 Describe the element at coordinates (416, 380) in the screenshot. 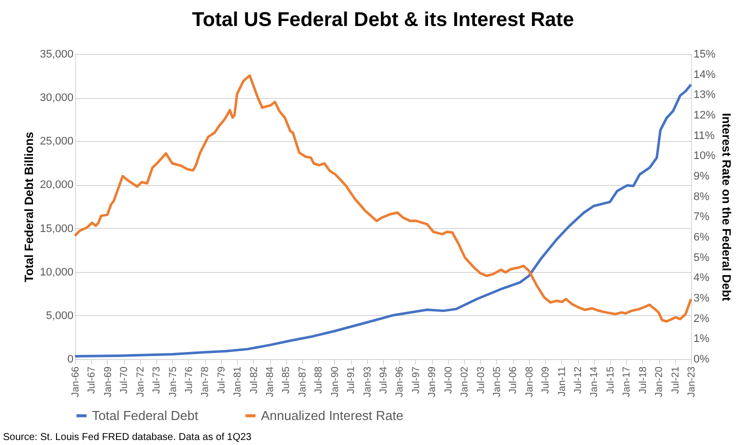

I see `x-tick-label: Jul-97` at that location.